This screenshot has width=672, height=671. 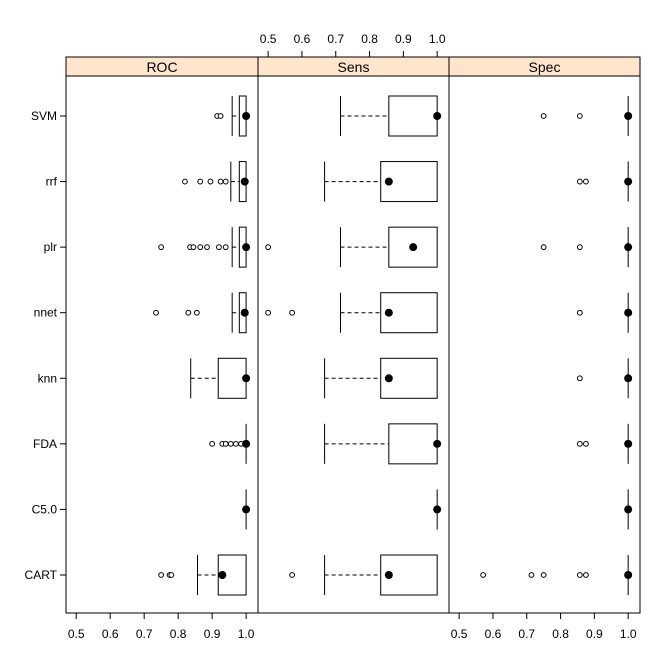 I want to click on median-dot-sens-rrf, so click(x=388, y=181).